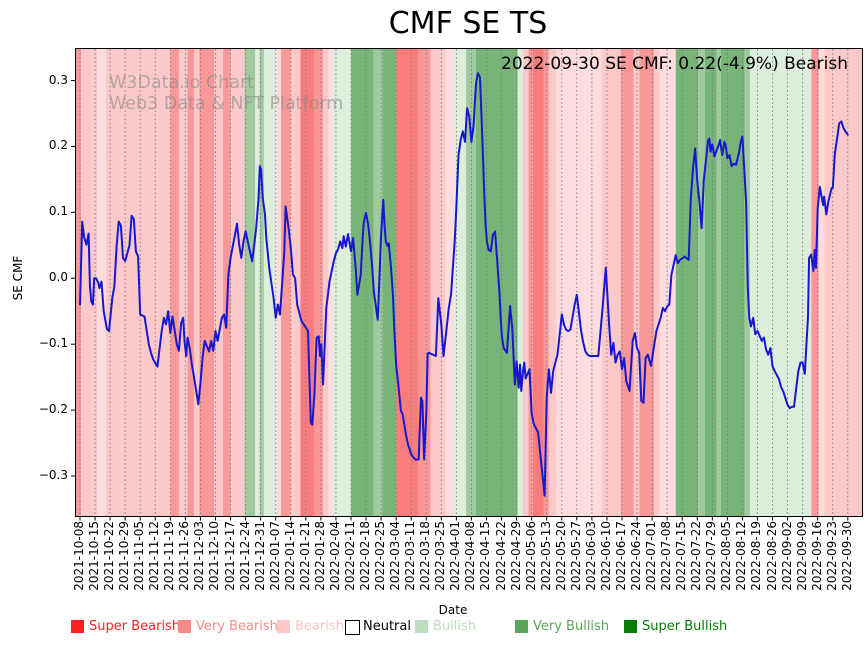  What do you see at coordinates (349, 556) in the screenshot?
I see `x-tick-label: 2022-02-11` at bounding box center [349, 556].